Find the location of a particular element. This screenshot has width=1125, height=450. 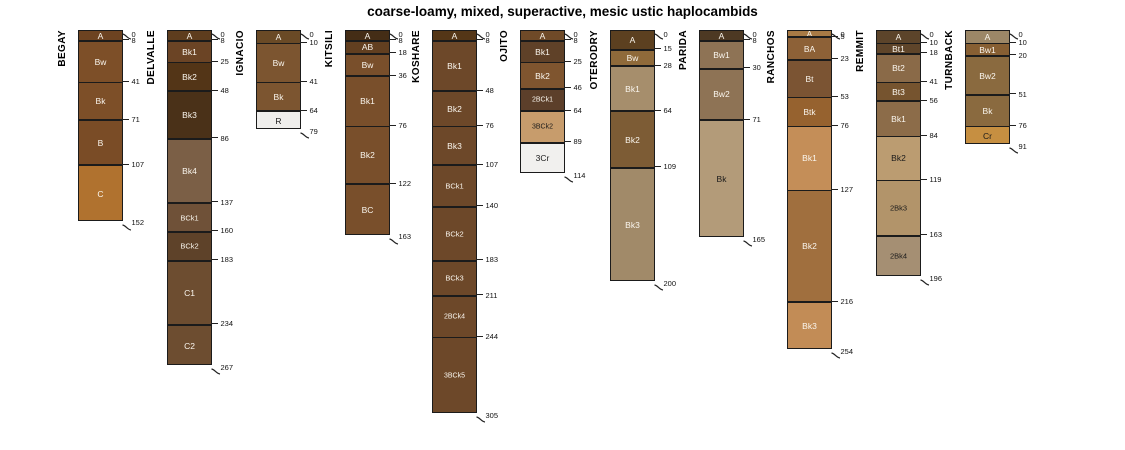

horizon-bw: Bw is located at coordinates (100, 62).